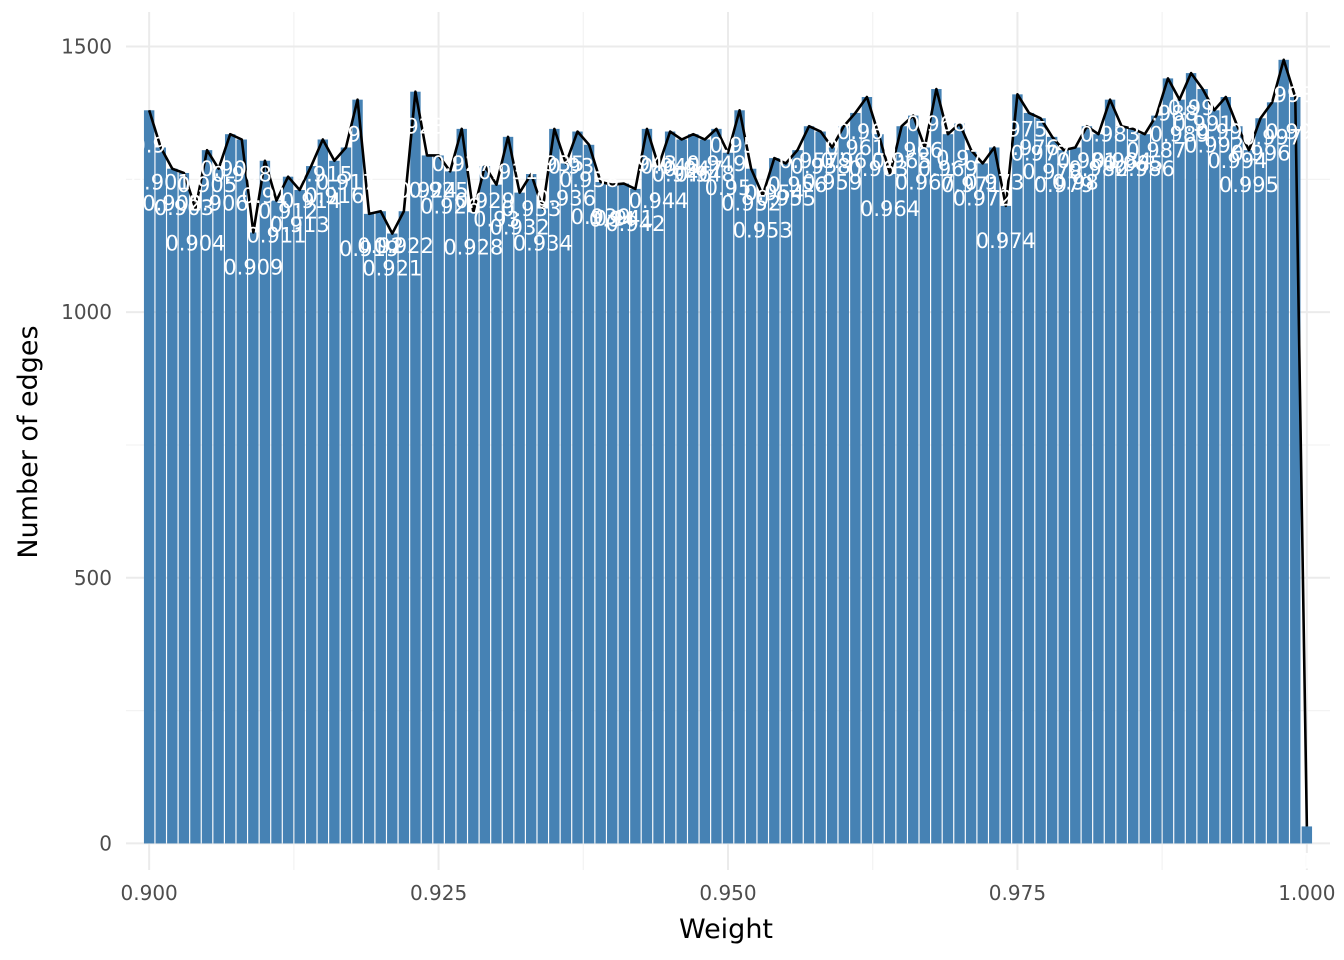  Describe the element at coordinates (1017, 129) in the screenshot. I see `bar-label: 0.975` at that location.